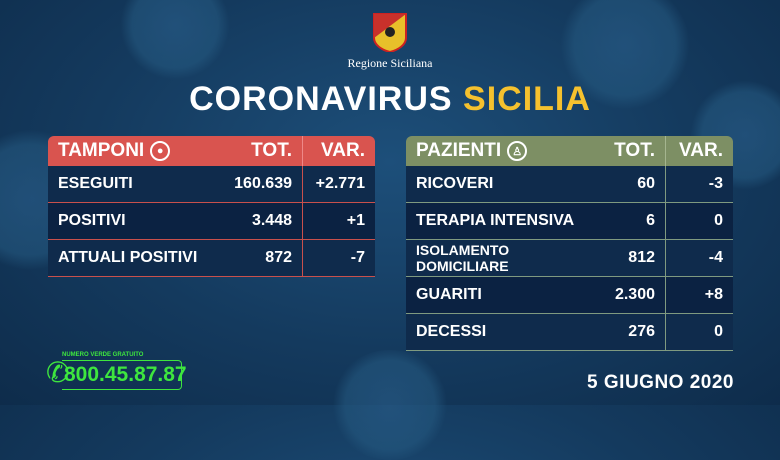  I want to click on row-tot: 812, so click(641, 257).